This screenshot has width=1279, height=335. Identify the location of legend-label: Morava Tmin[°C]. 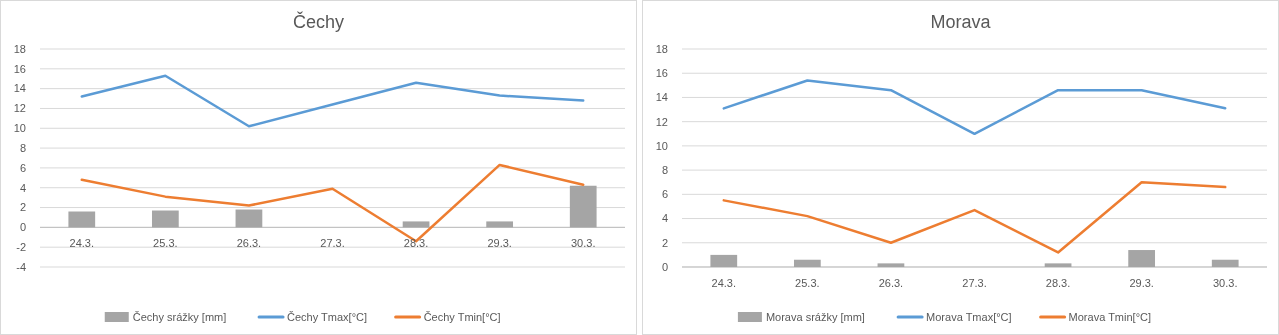
(1110, 316).